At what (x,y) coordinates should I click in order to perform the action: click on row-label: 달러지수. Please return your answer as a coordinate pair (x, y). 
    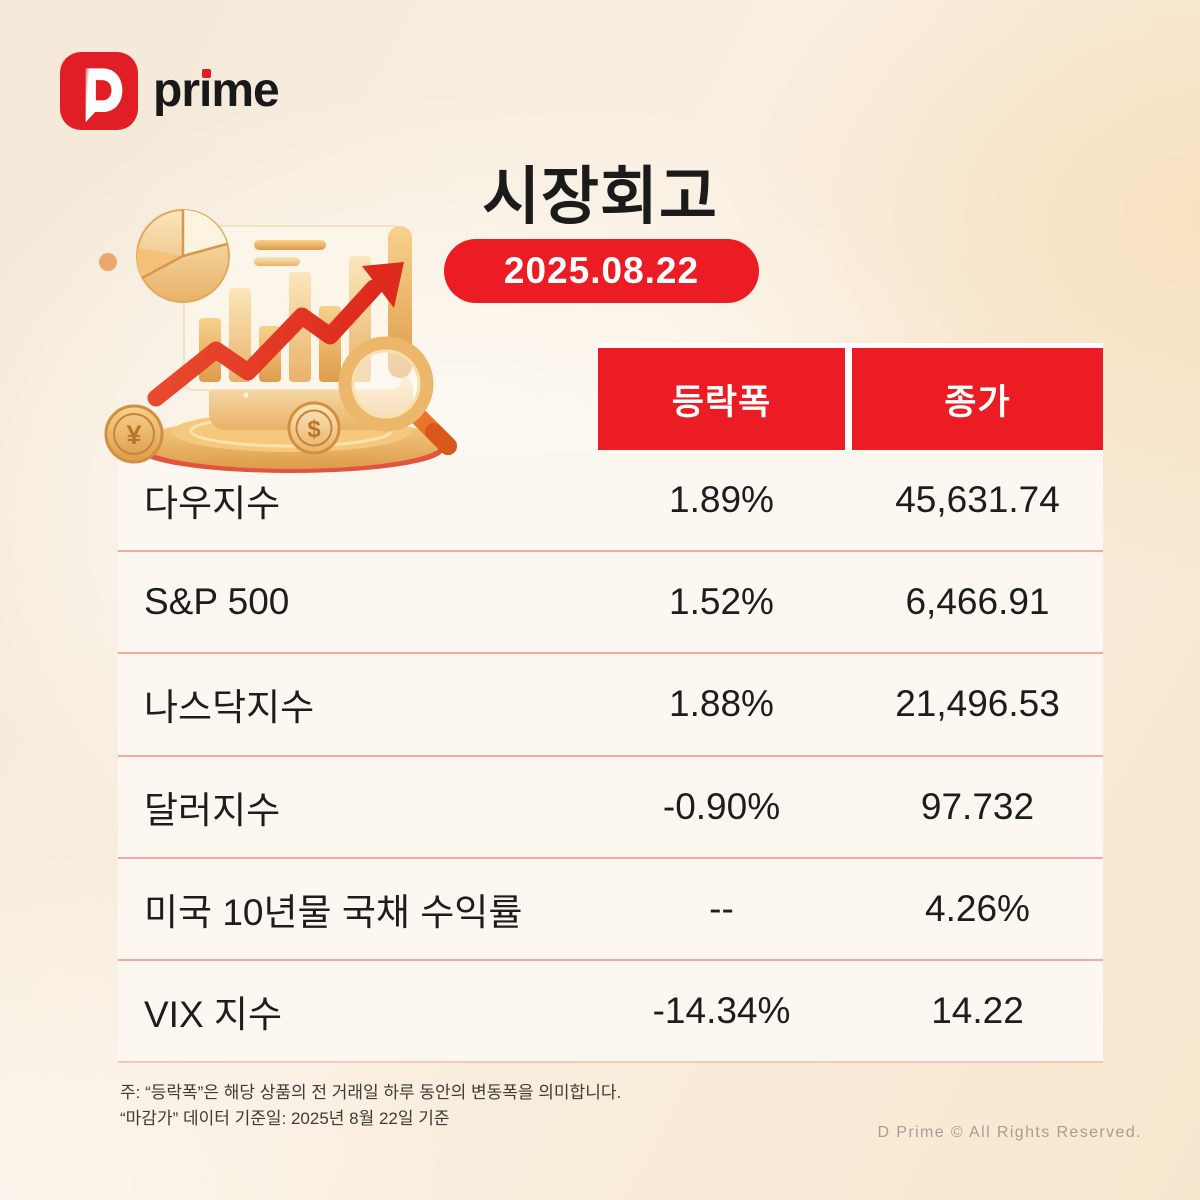
    Looking at the image, I should click on (212, 810).